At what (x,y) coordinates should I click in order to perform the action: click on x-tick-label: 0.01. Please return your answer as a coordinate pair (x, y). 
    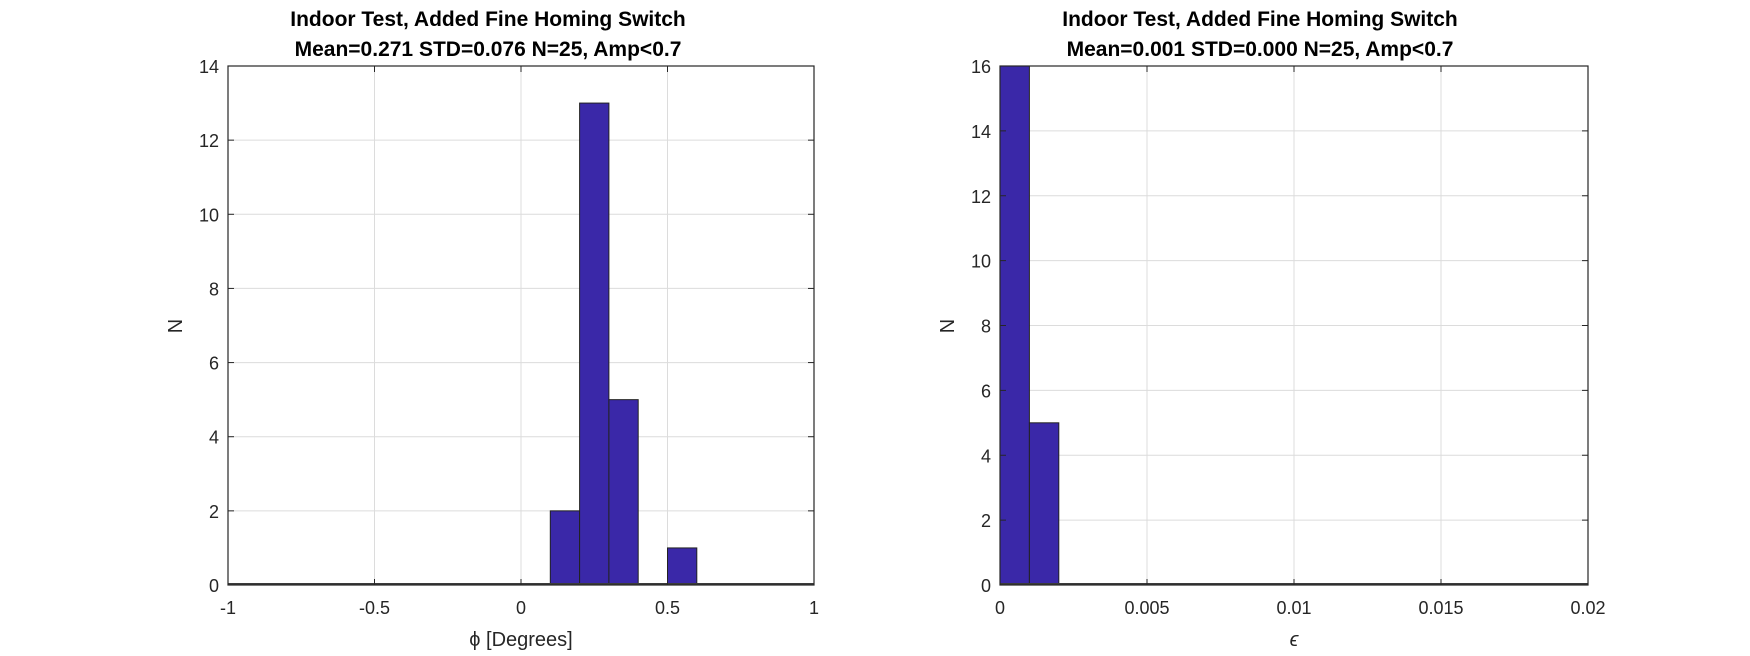
    Looking at the image, I should click on (1293, 608).